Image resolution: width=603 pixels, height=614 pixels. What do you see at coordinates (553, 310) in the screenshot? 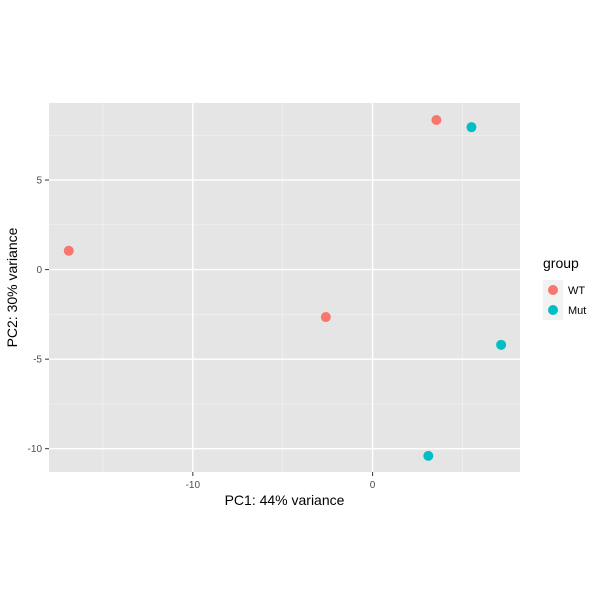
I see `legend-key-mut` at bounding box center [553, 310].